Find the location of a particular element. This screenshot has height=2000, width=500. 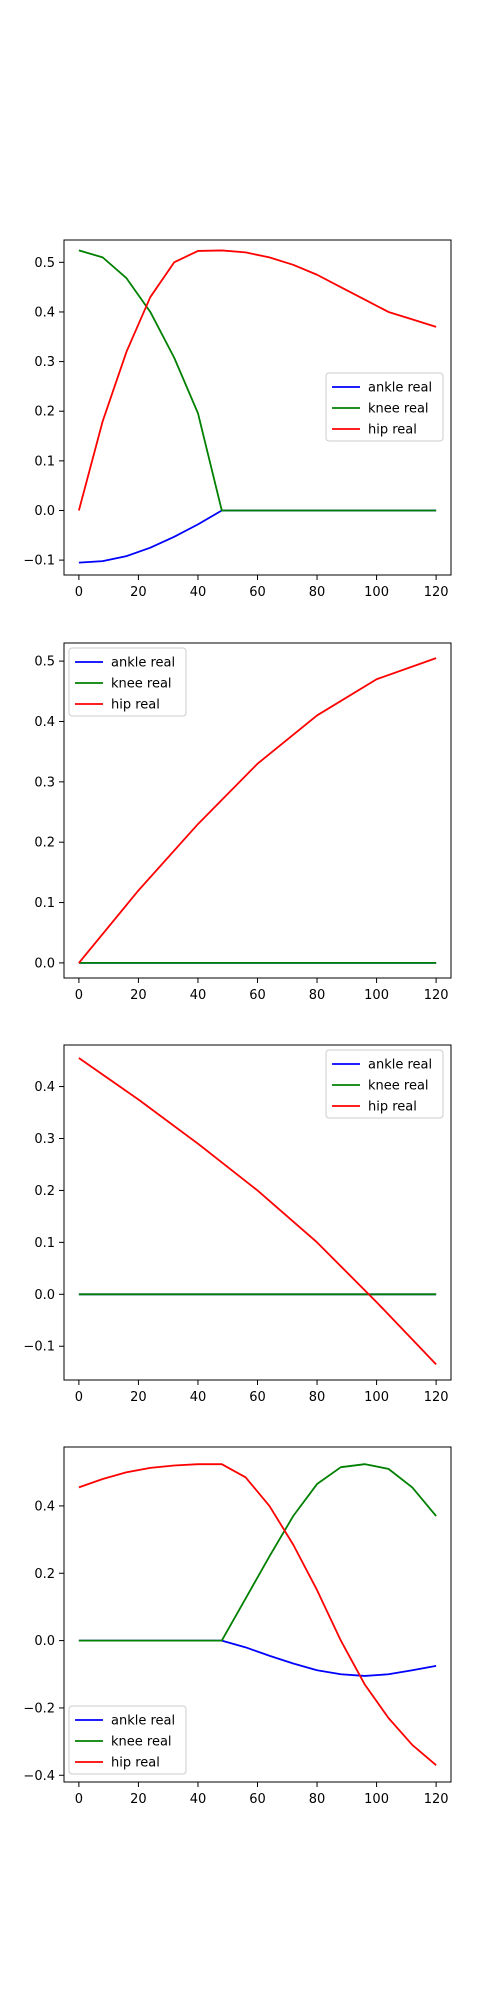

y-tick-label: −0.2 is located at coordinates (39, 1708).